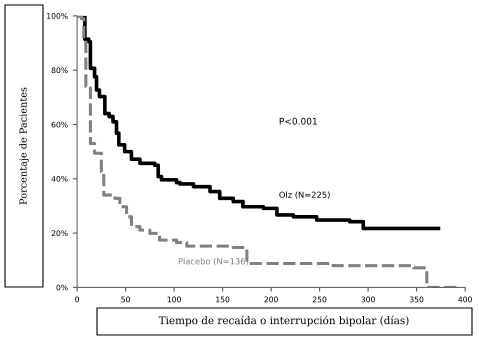  Describe the element at coordinates (283, 321) in the screenshot. I see `x-axis-title: Tiempo de recaída o interrupción bipolar (días)` at that location.